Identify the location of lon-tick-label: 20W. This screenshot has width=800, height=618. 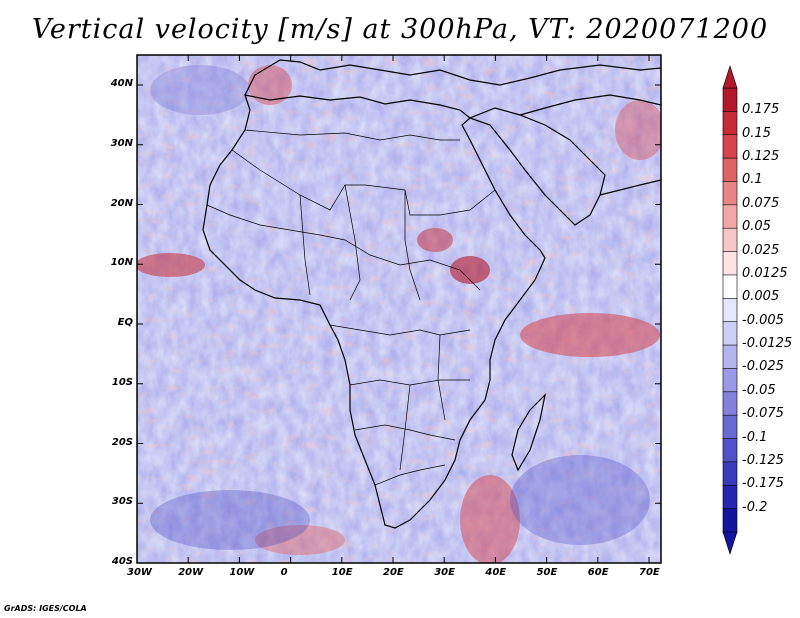
(191, 572).